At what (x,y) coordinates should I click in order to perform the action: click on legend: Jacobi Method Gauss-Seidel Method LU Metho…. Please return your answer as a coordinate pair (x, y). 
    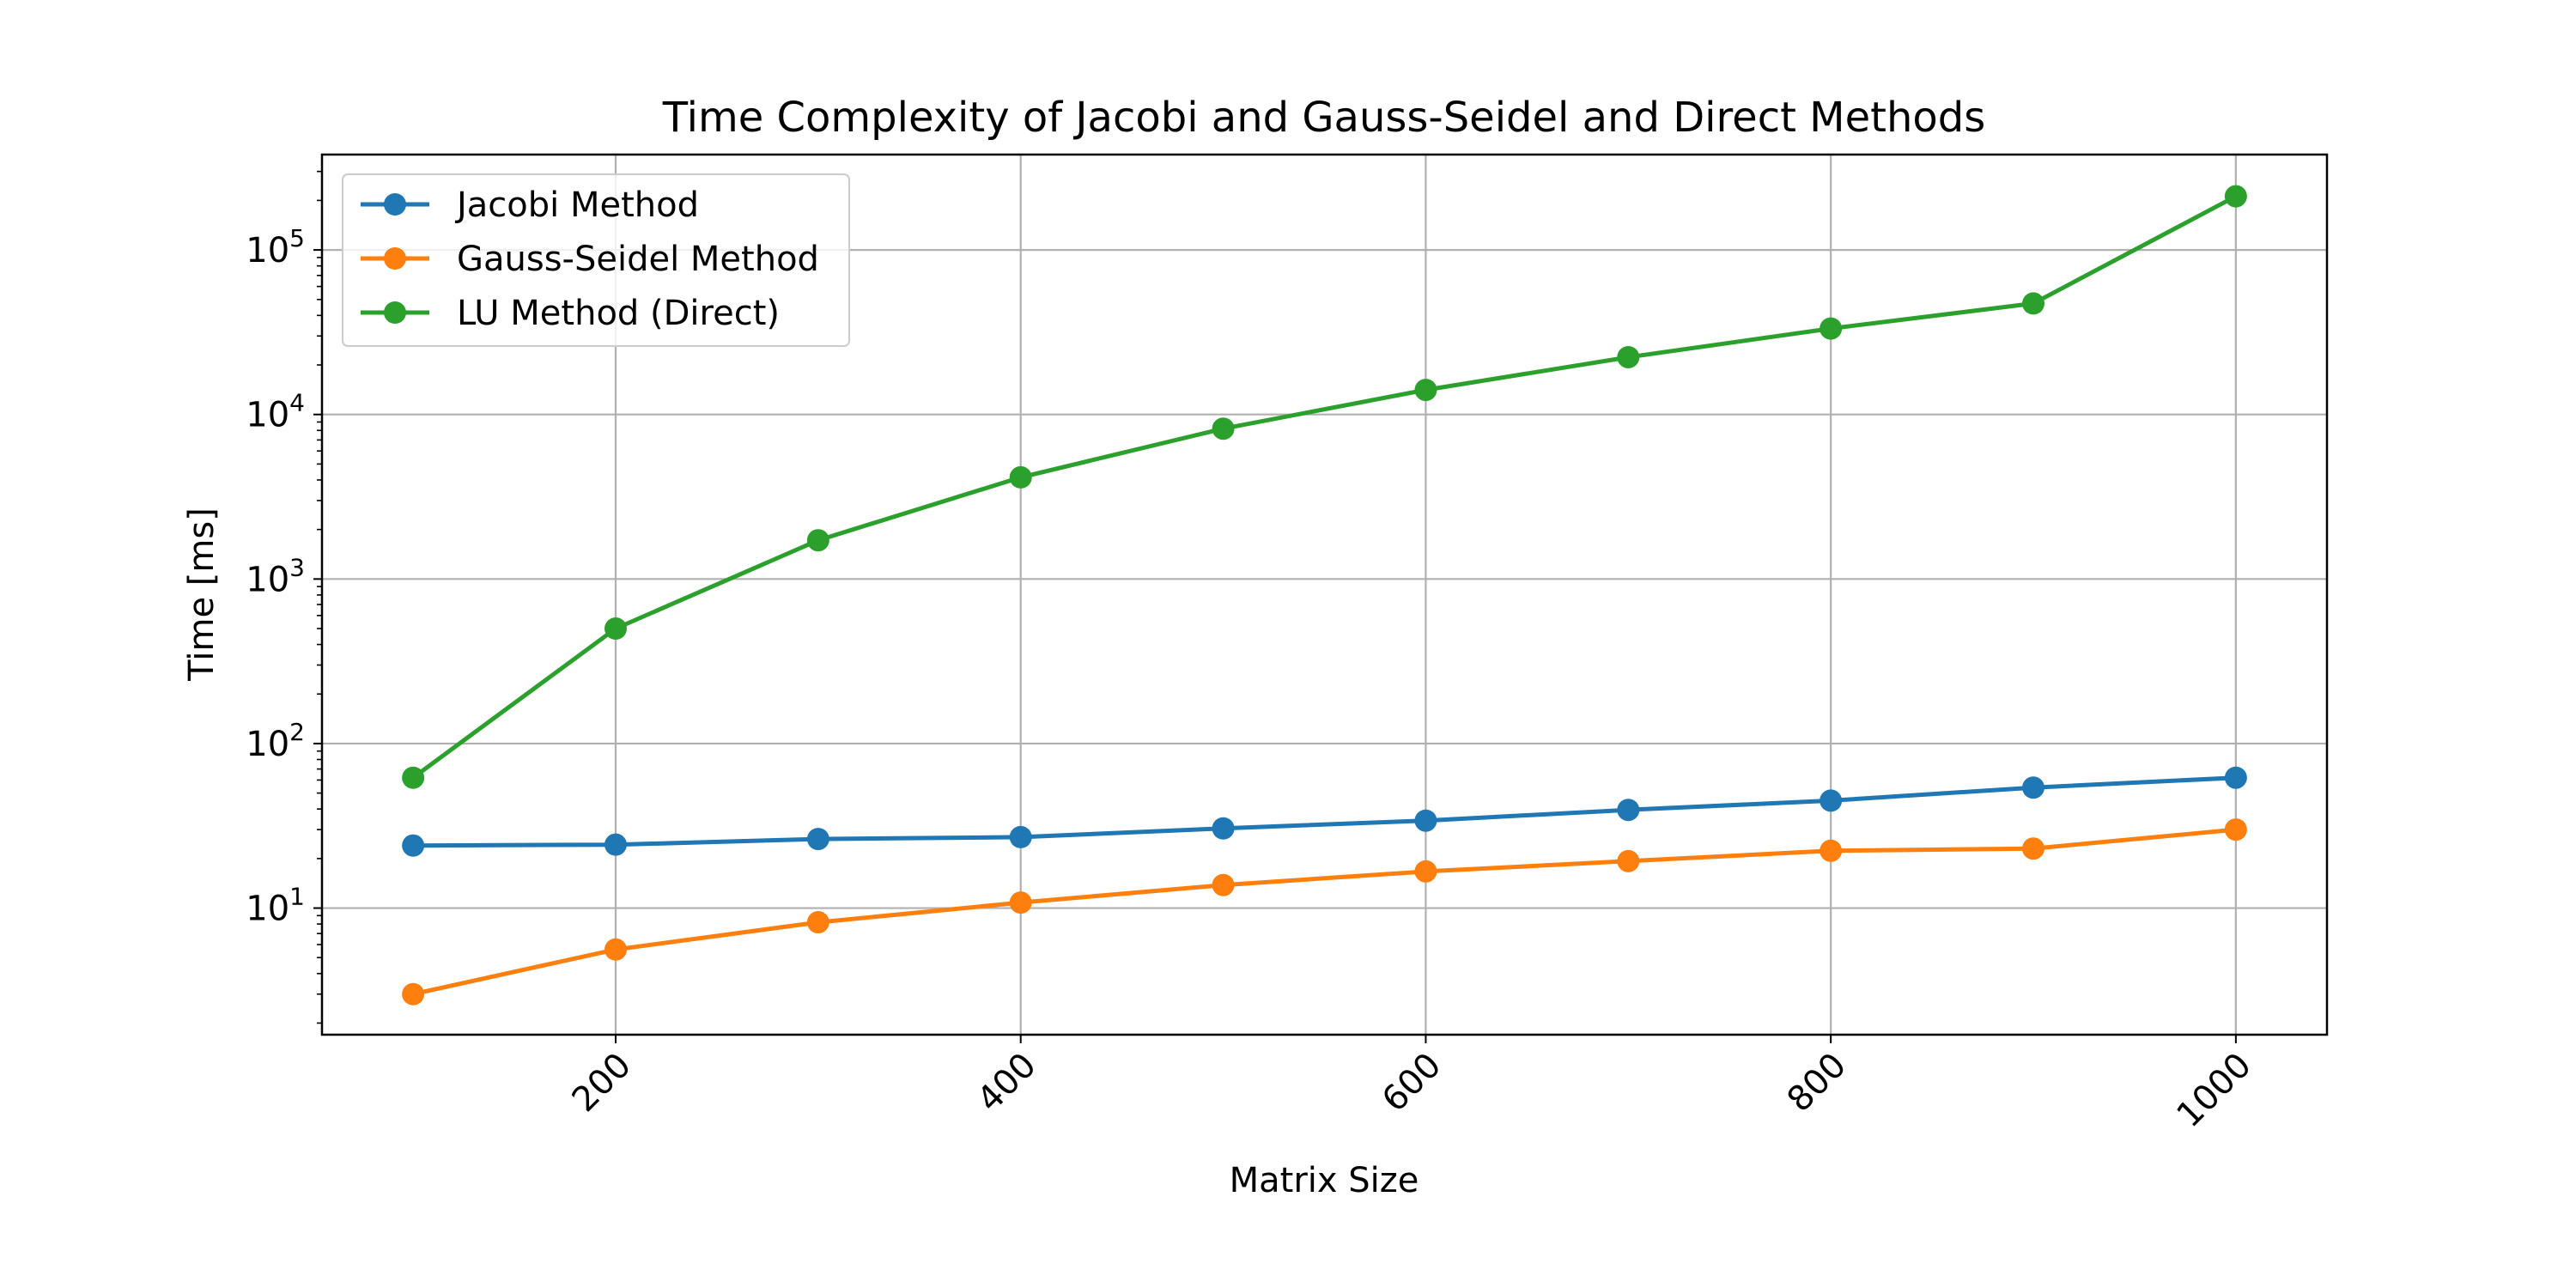
    Looking at the image, I should click on (596, 260).